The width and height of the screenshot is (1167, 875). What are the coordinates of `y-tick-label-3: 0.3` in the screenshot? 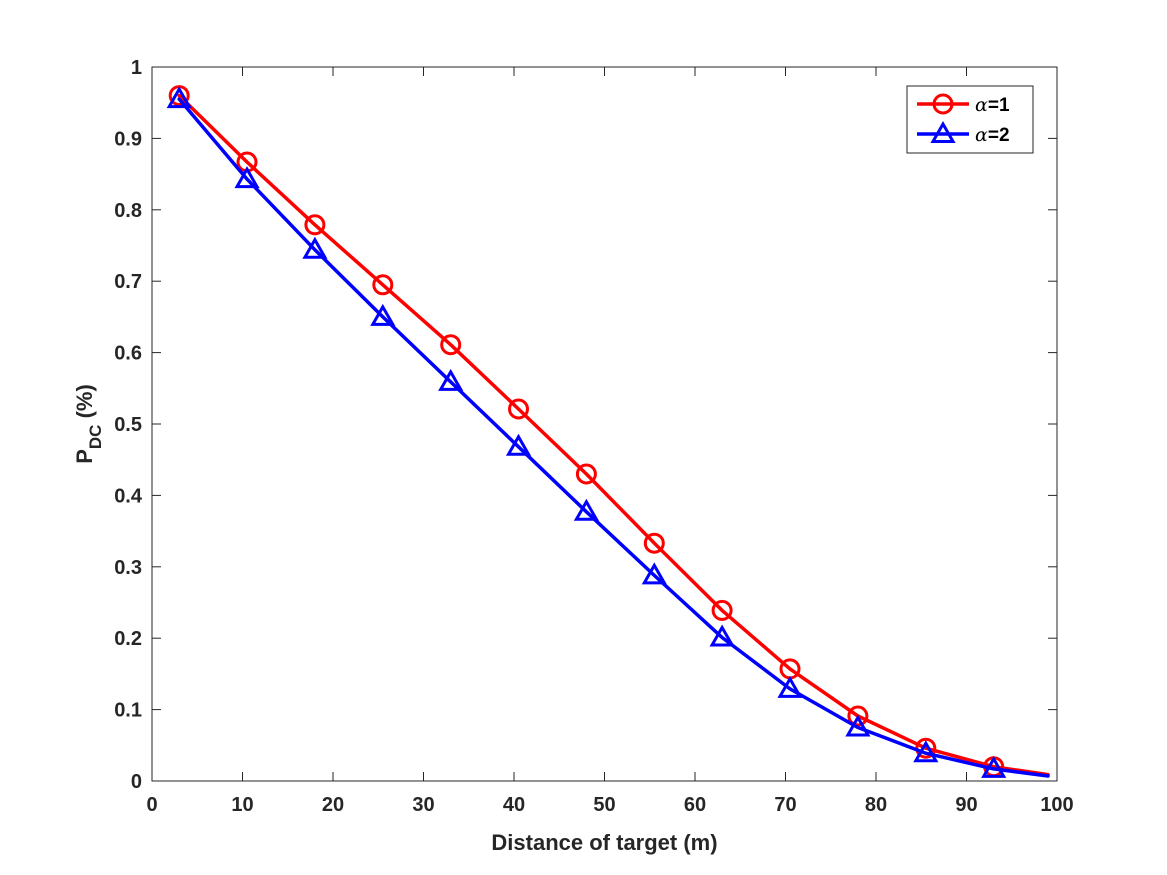 It's located at (128, 568).